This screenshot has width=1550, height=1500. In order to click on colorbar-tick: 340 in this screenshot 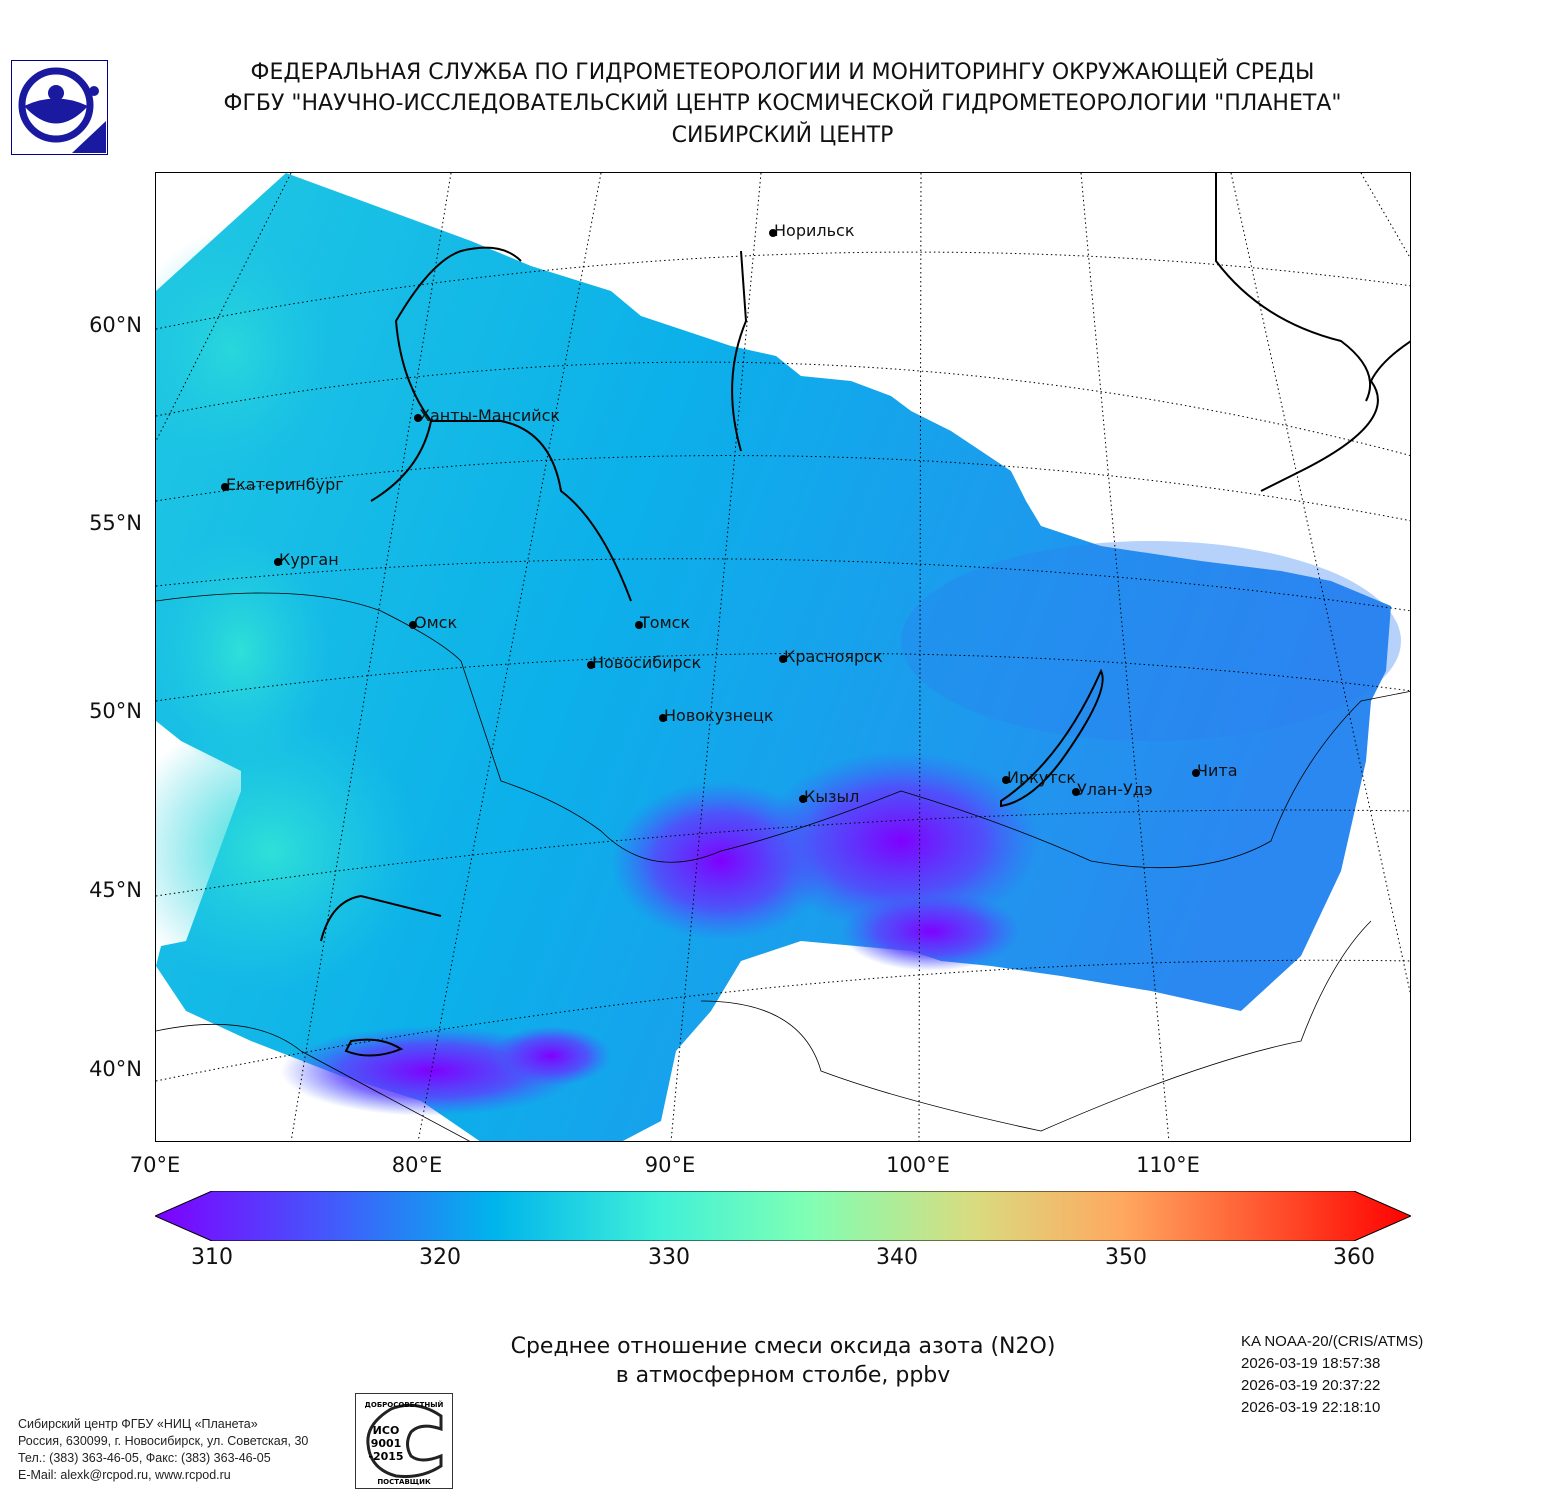, I will do `click(897, 1257)`.